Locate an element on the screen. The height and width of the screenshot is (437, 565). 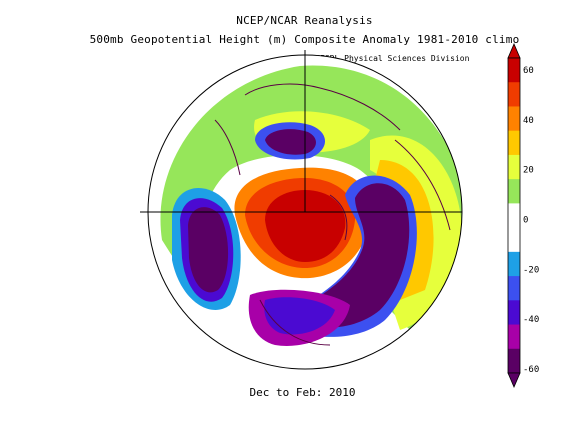
colorbar-tick-label: 40 is located at coordinates (528, 121).